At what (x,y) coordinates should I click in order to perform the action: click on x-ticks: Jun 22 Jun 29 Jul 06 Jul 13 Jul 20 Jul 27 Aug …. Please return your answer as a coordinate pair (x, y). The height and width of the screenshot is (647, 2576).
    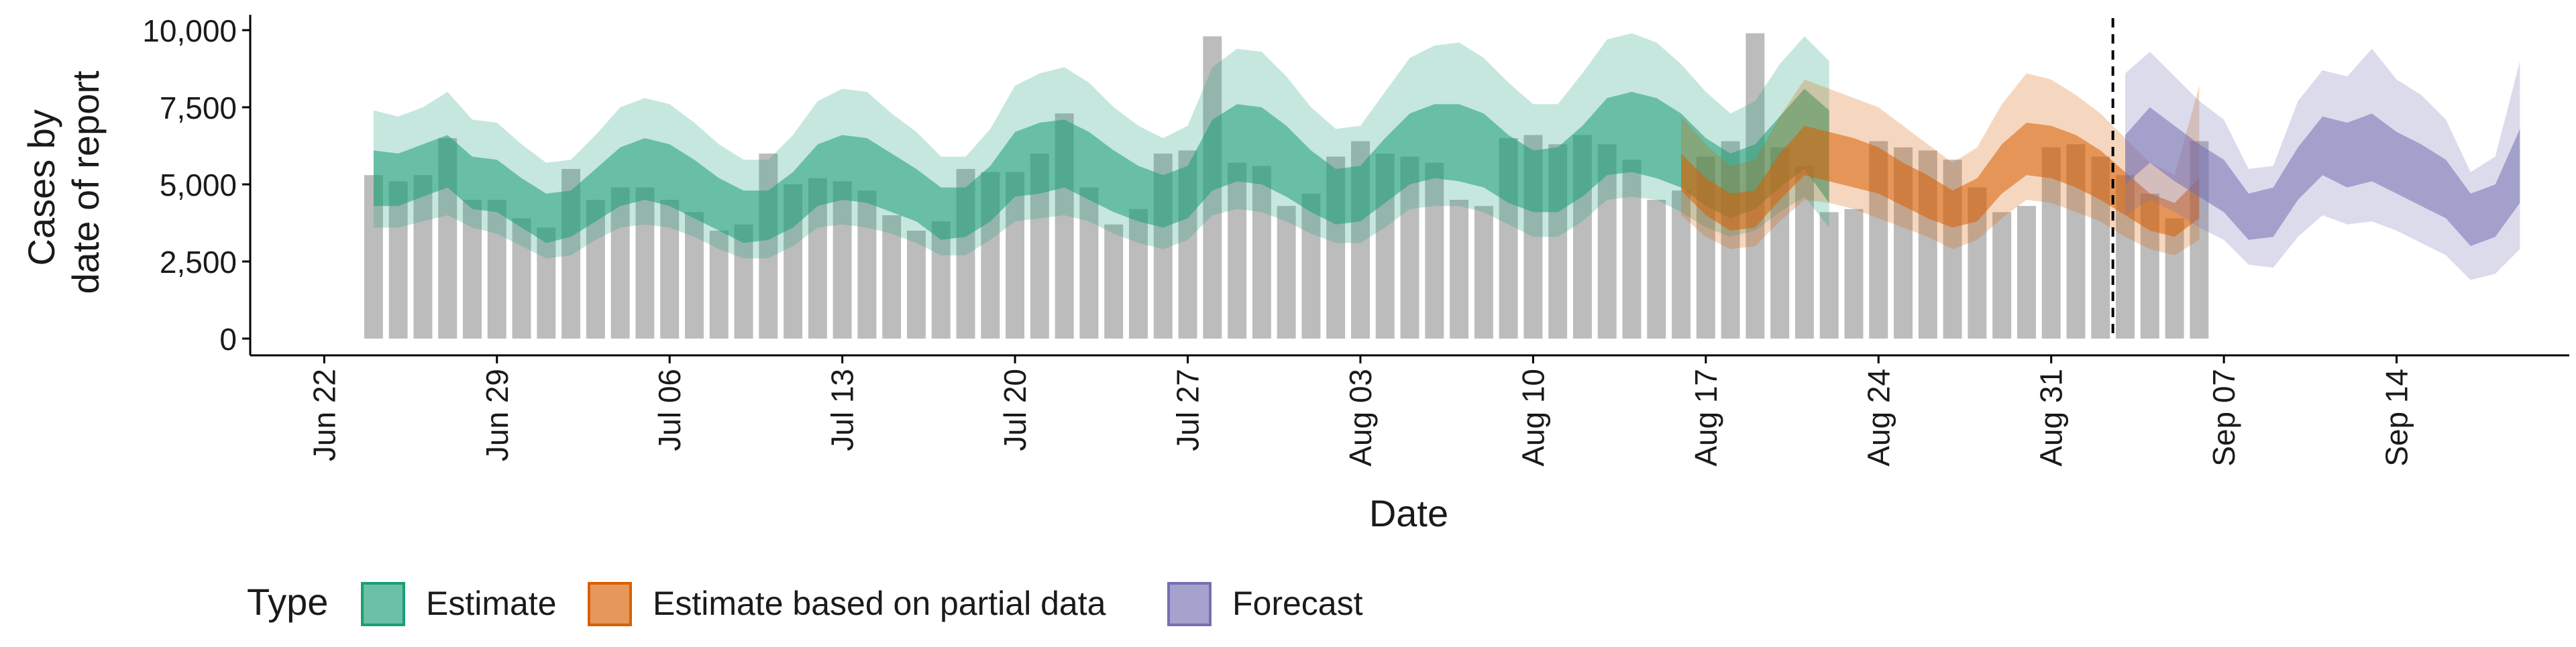
    Looking at the image, I should click on (1360, 411).